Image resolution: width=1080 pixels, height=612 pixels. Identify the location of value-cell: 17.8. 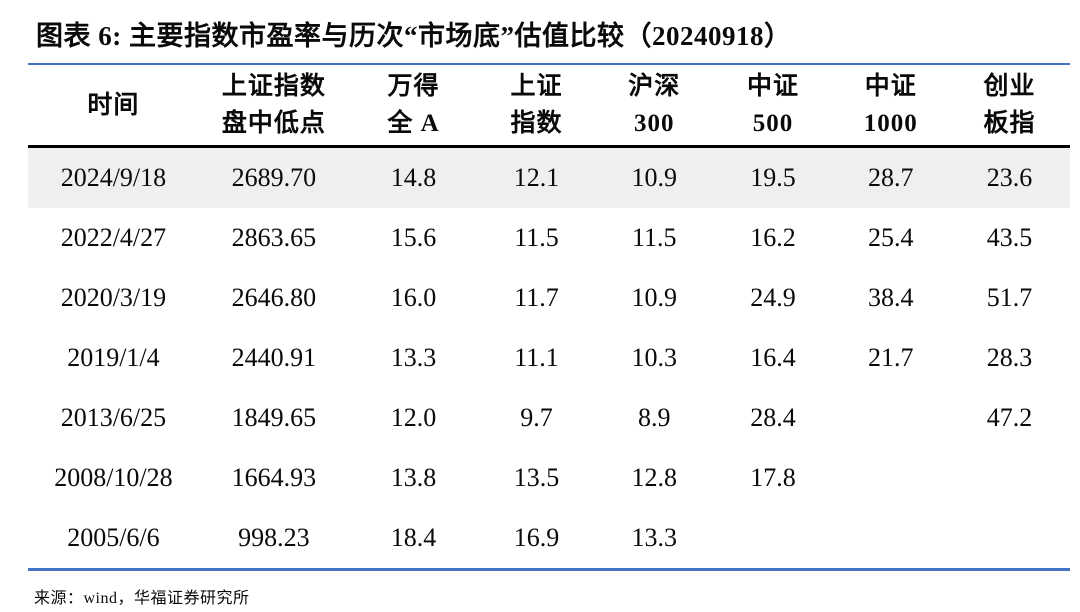
(773, 477).